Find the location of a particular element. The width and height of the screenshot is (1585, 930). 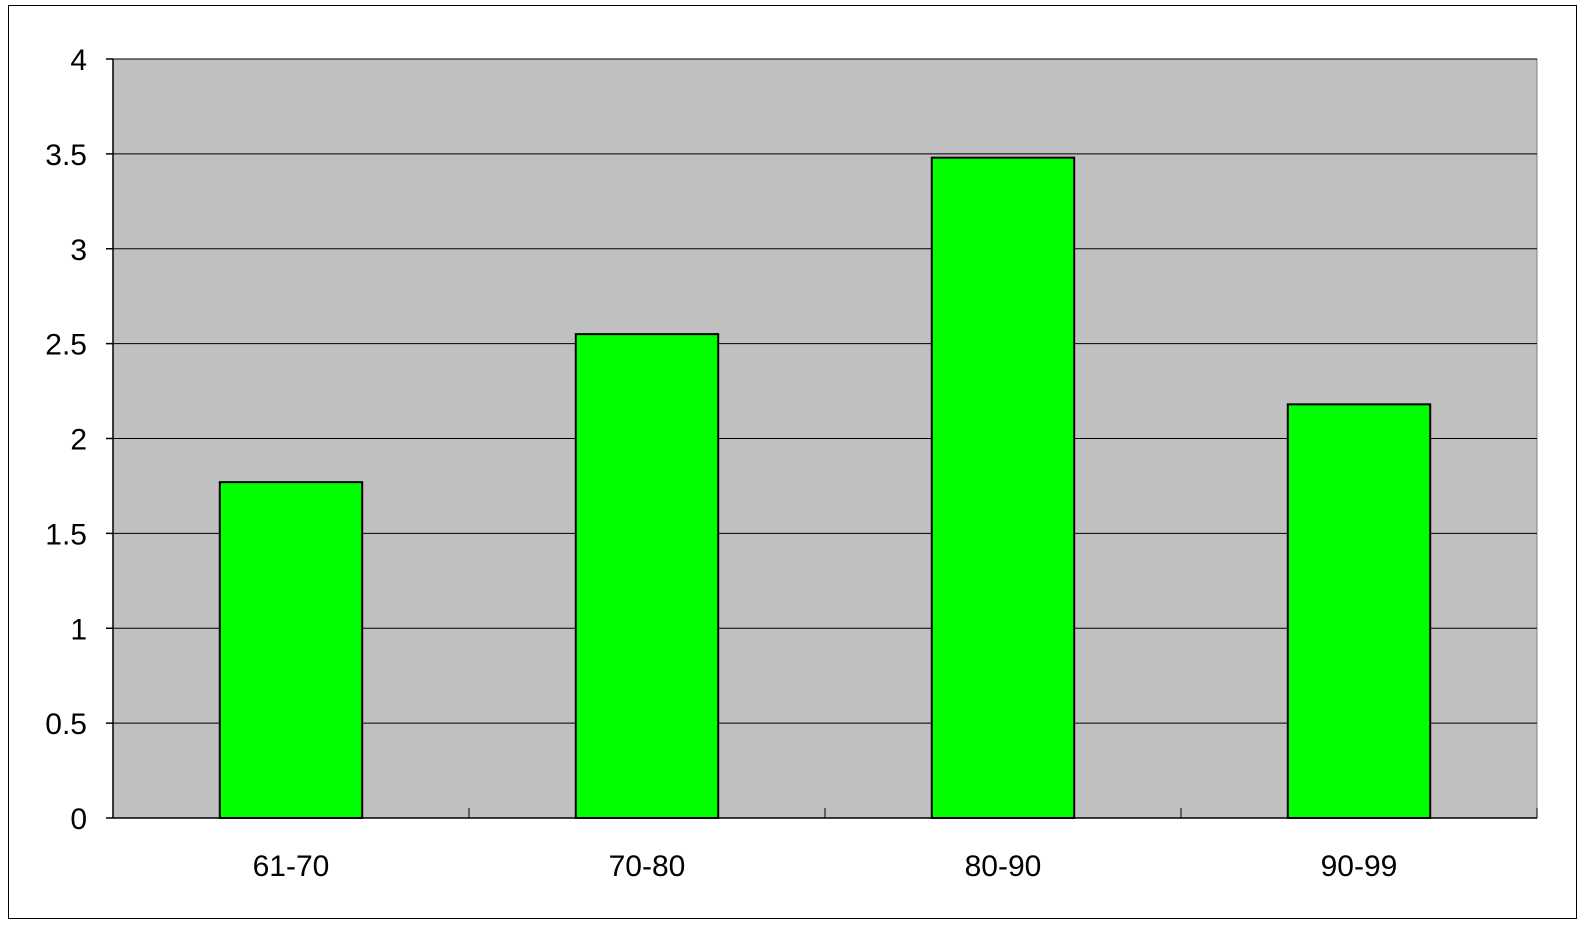

x-tick-label: 61-70 is located at coordinates (291, 866).